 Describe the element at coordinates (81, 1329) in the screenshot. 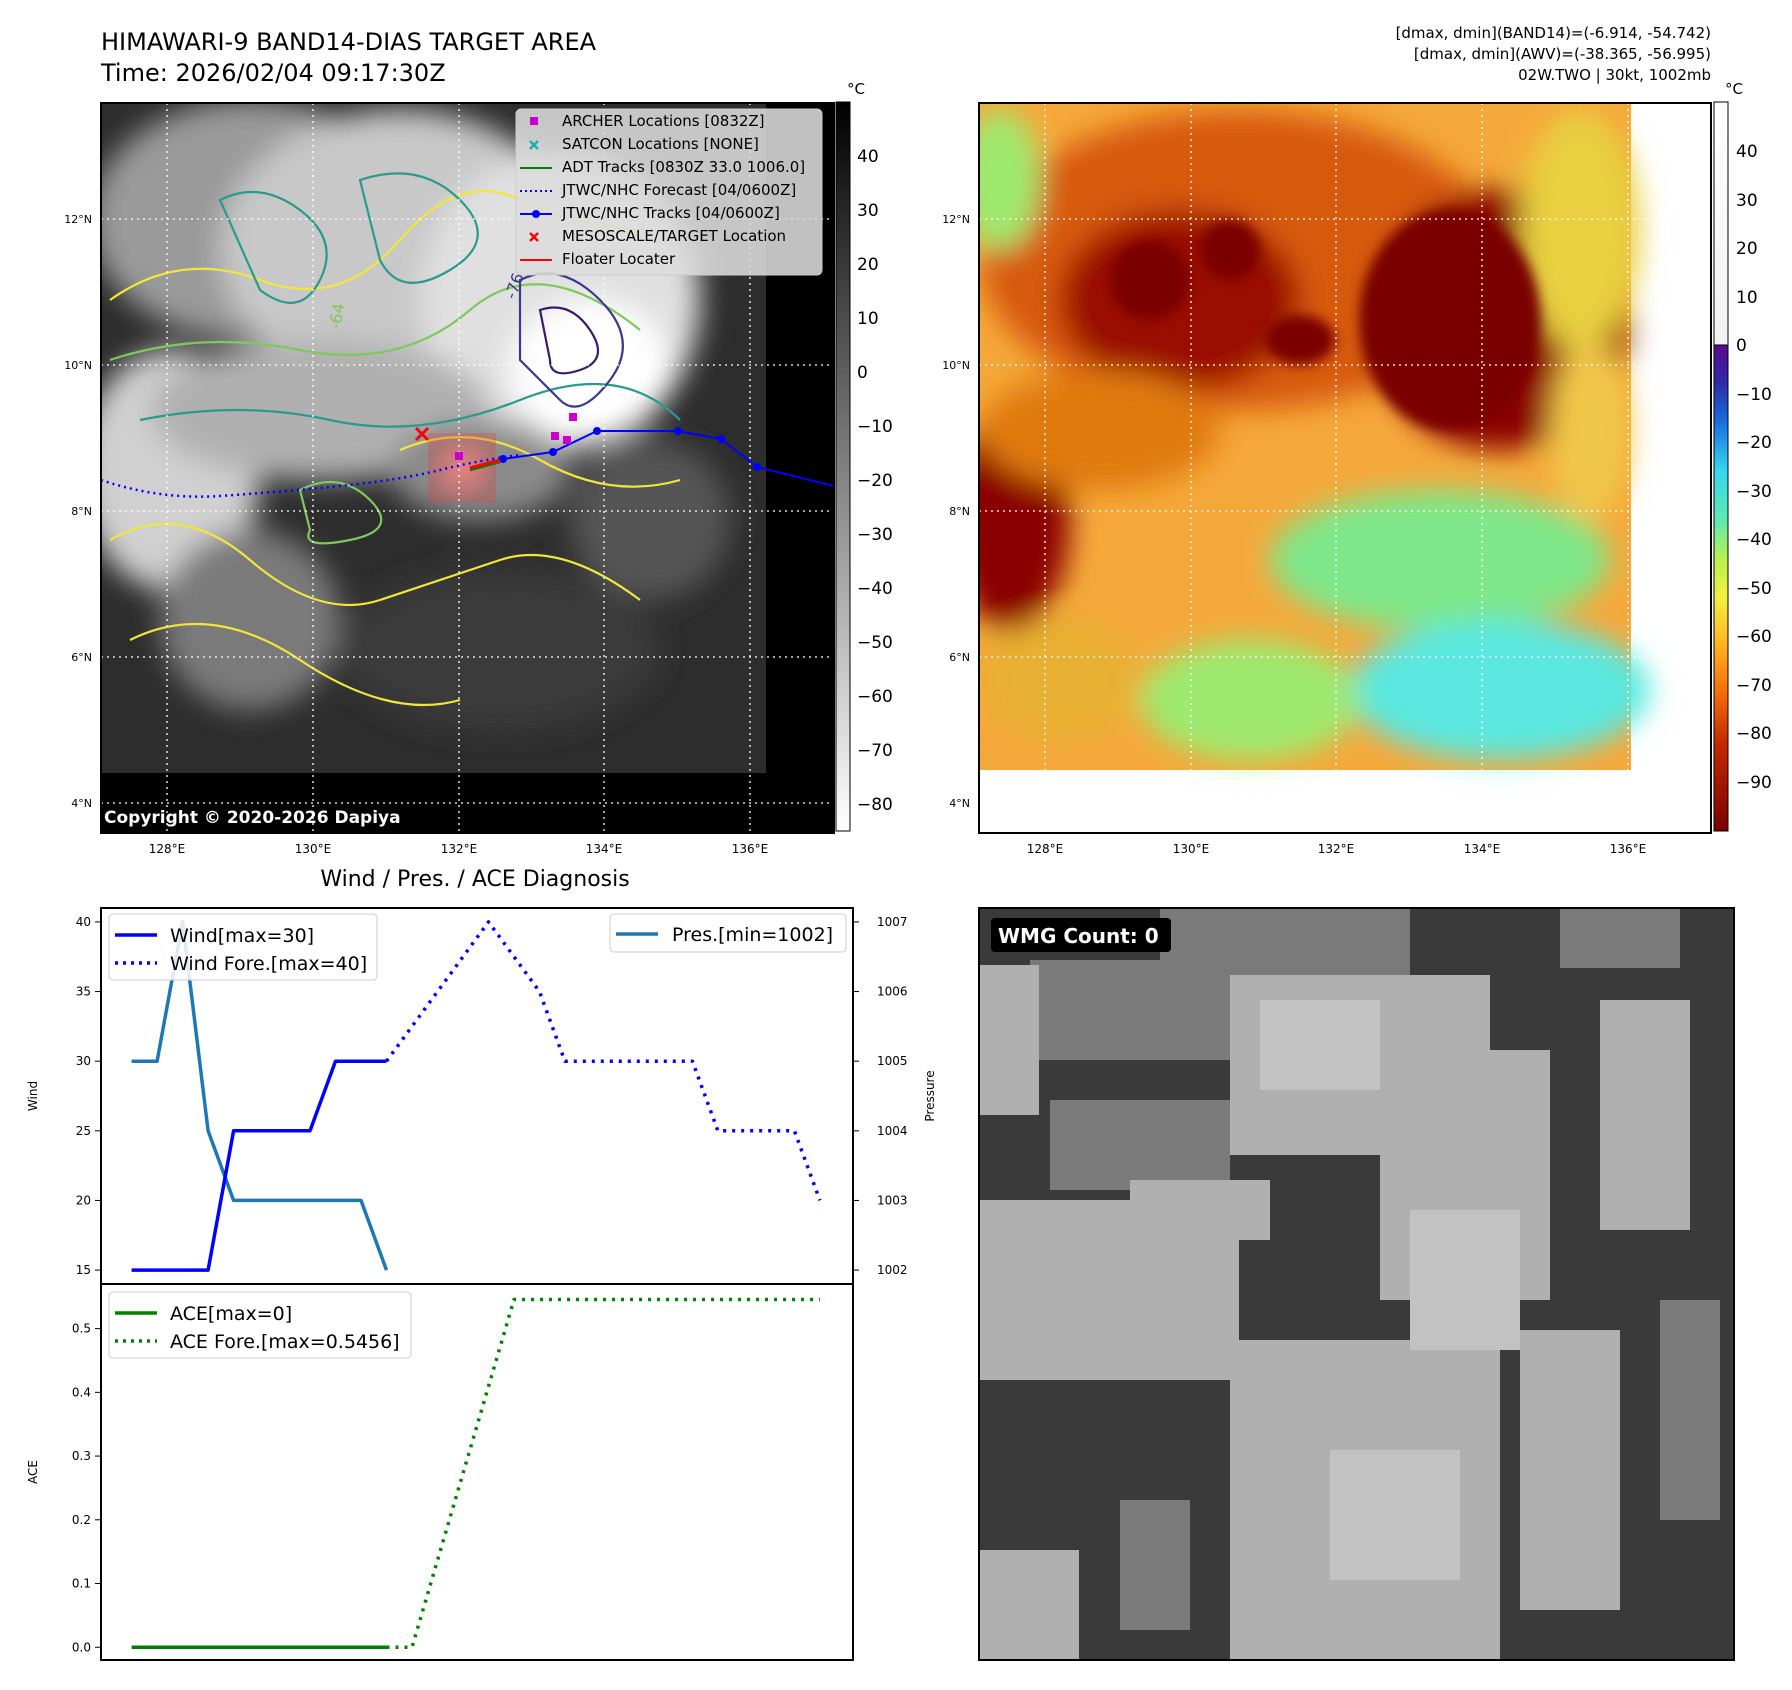

I see `ace-tick-label: 0.5` at that location.